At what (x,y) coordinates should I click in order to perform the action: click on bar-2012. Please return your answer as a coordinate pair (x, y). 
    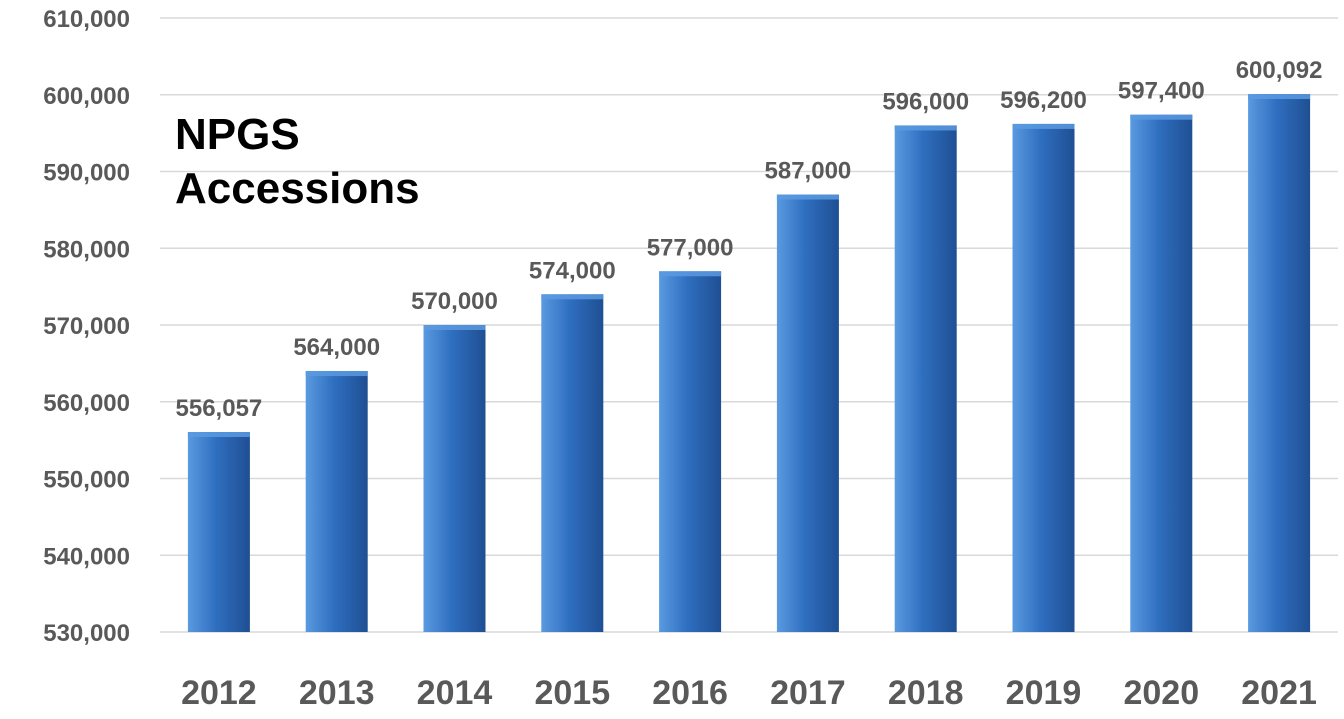
    Looking at the image, I should click on (218, 532).